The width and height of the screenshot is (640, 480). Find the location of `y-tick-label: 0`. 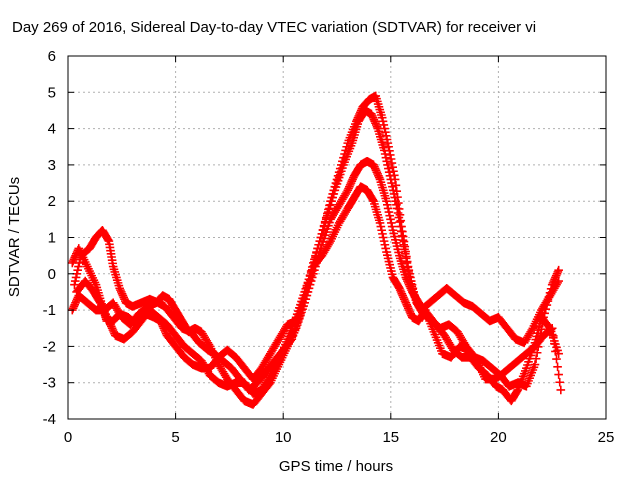

y-tick-label: 0 is located at coordinates (52, 274).